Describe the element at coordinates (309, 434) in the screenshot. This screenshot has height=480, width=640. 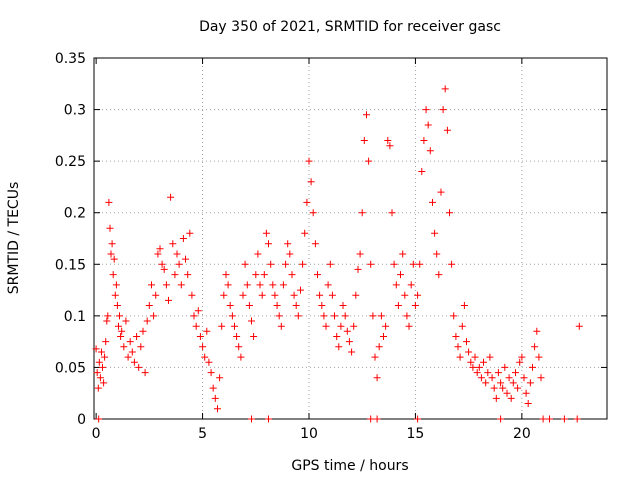
I see `x-tick-label: 10` at that location.